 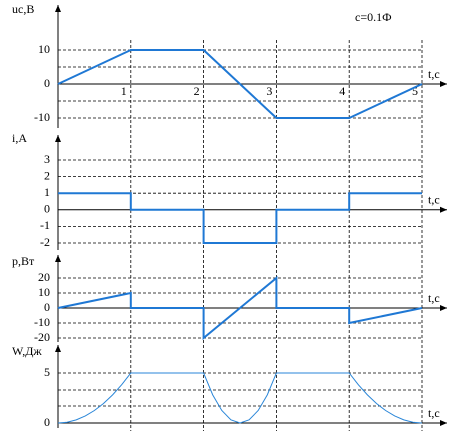 What do you see at coordinates (23, 9) in the screenshot?
I see `y-axis-label: uc,B` at bounding box center [23, 9].